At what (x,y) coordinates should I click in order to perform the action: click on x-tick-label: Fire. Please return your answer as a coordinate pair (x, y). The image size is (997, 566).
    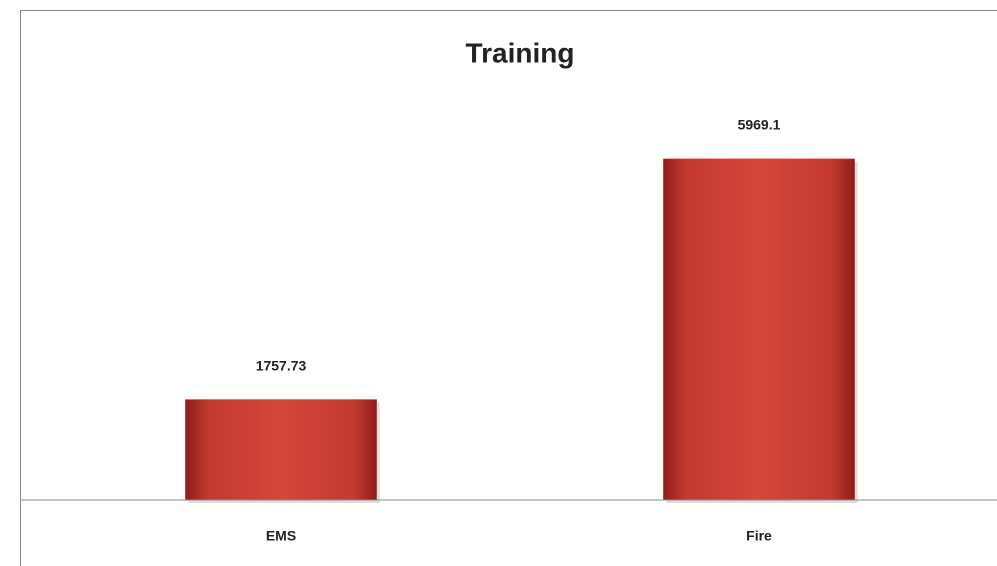
    Looking at the image, I should click on (759, 536).